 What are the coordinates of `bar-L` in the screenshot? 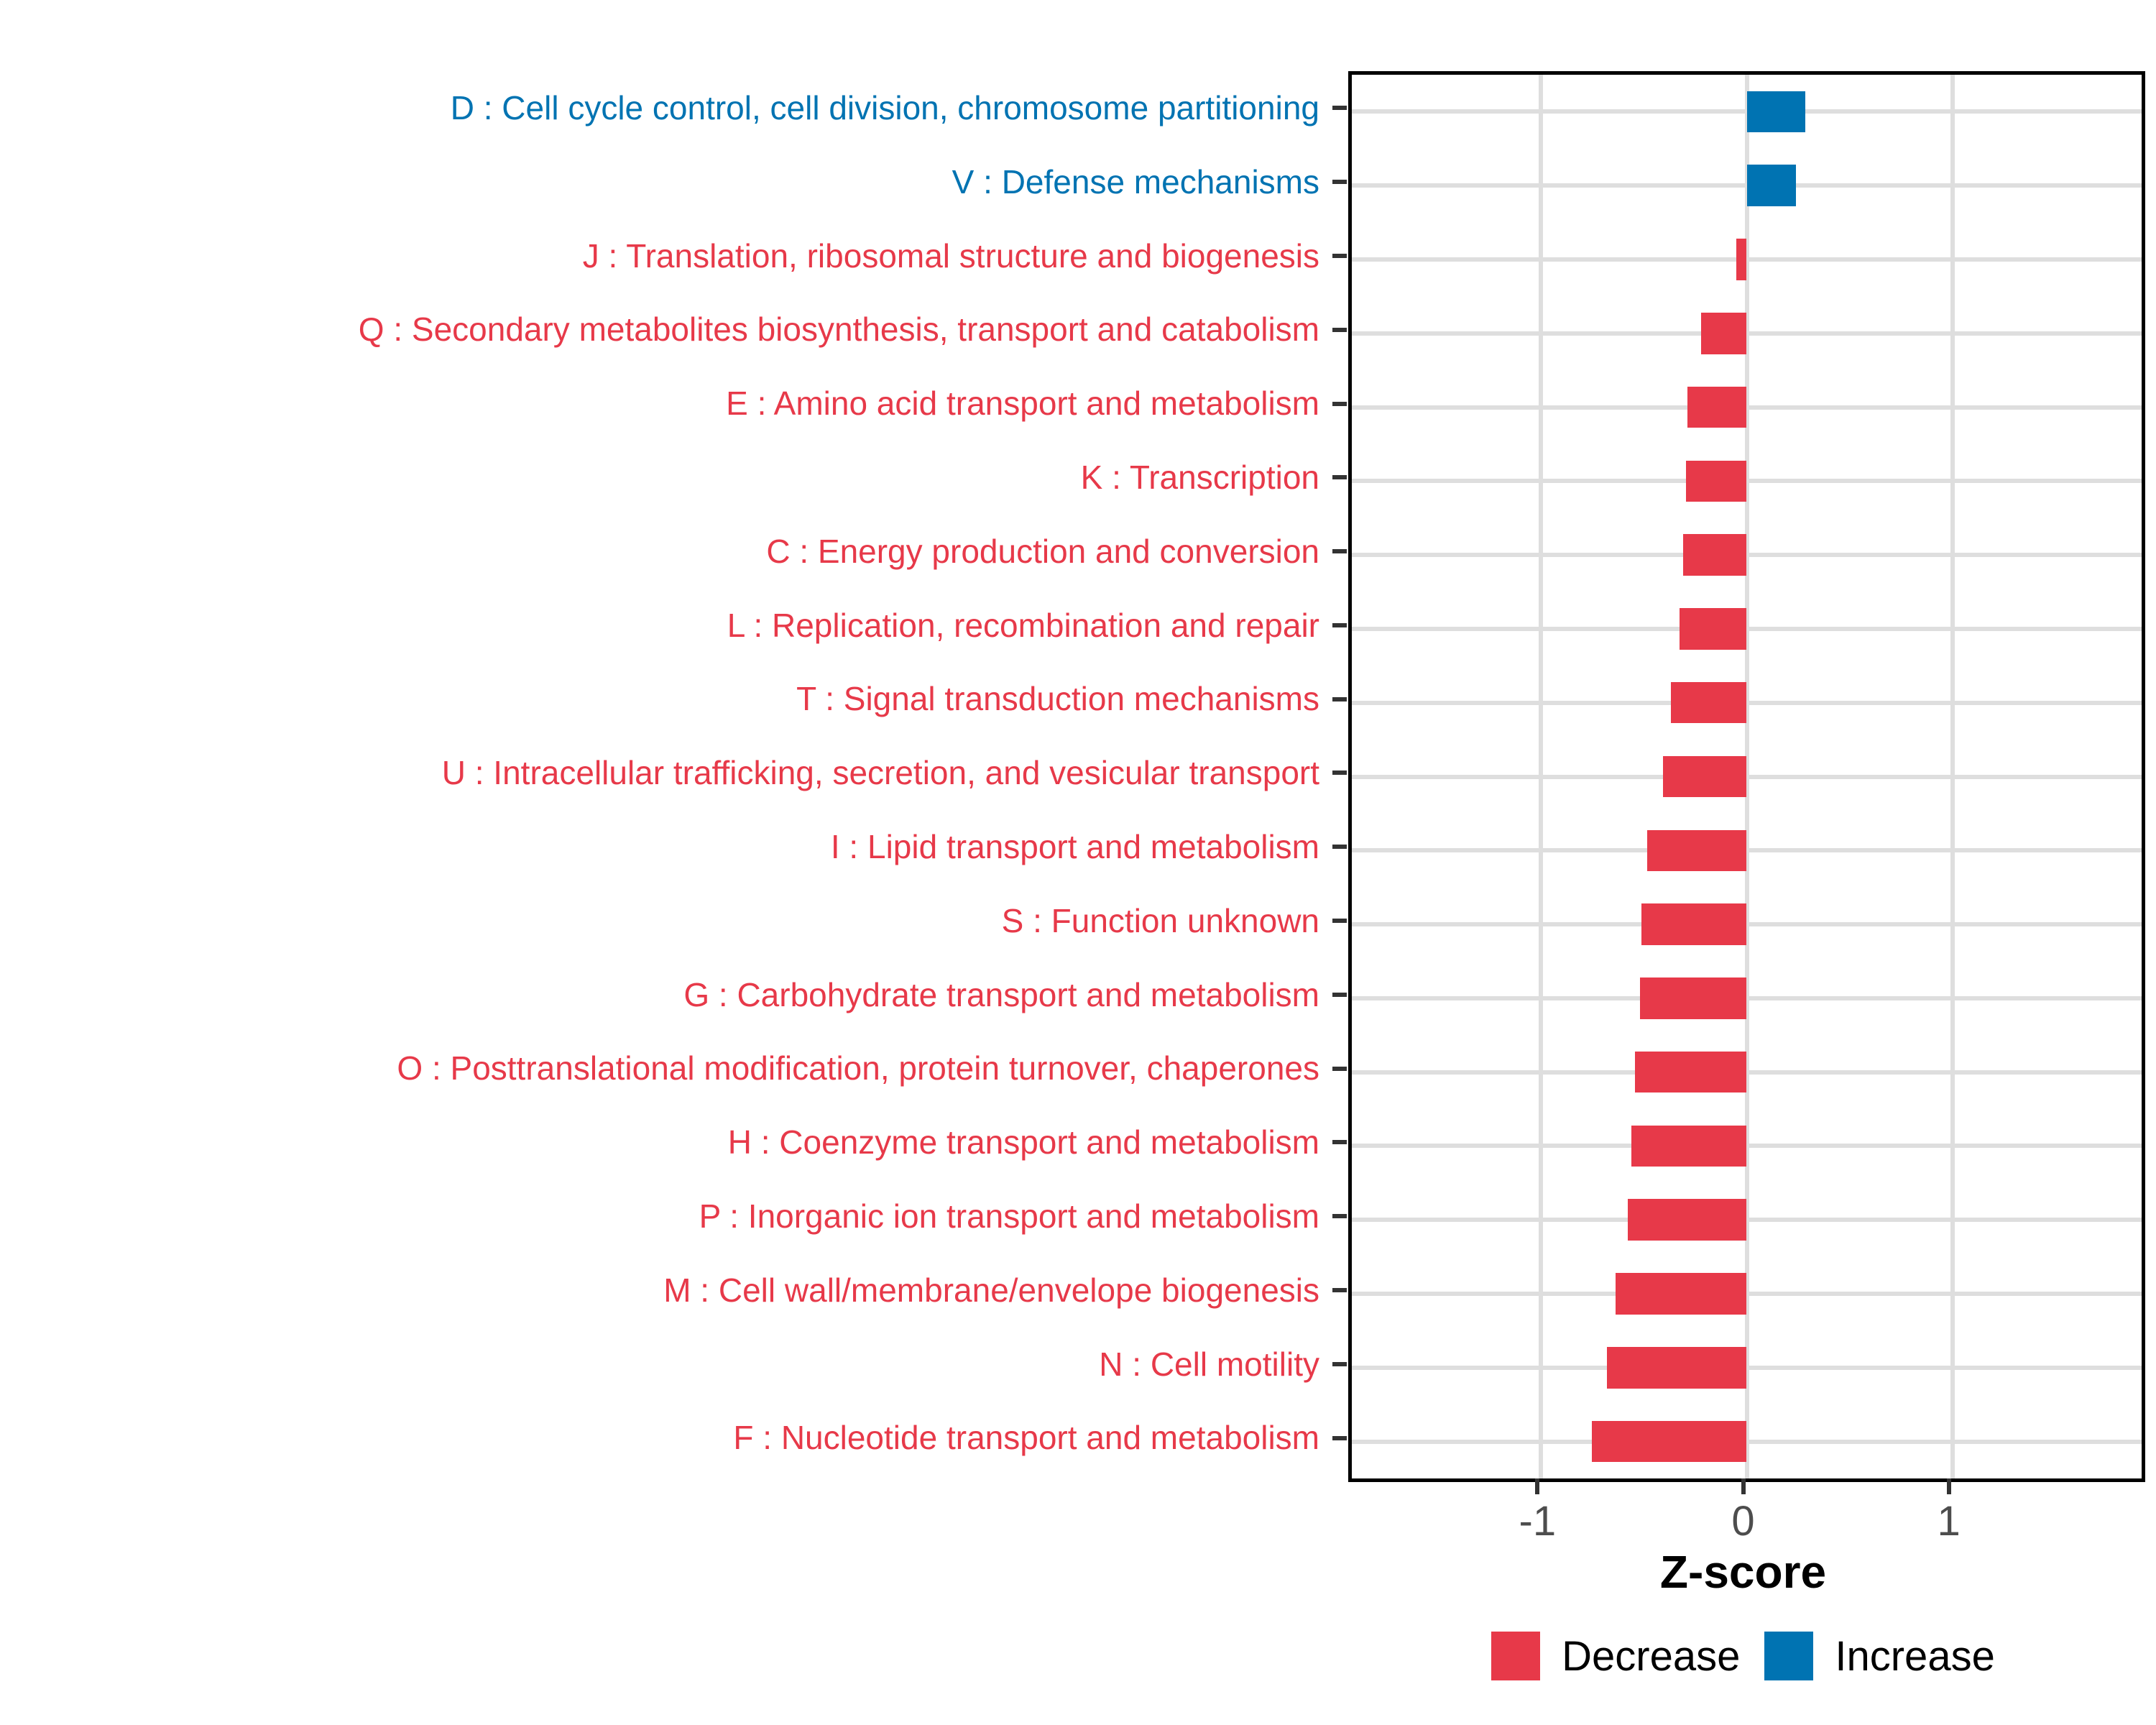 It's located at (1713, 629).